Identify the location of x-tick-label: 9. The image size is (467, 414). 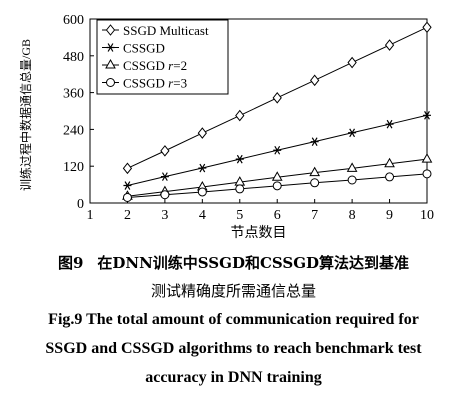
(389, 215).